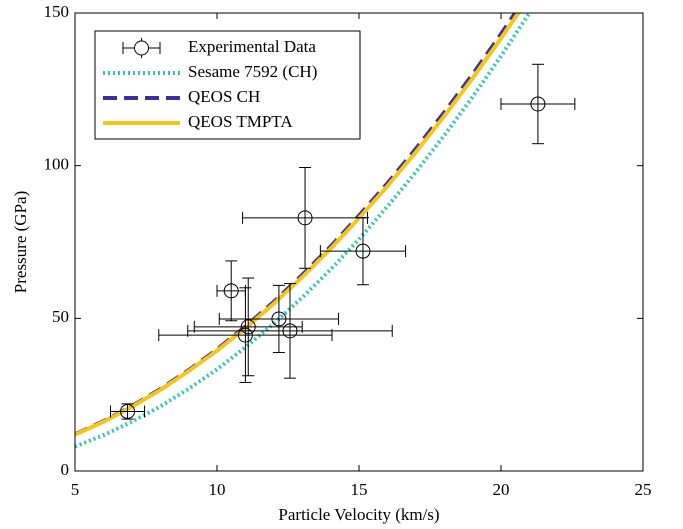 Image resolution: width=683 pixels, height=529 pixels. What do you see at coordinates (60, 316) in the screenshot?
I see `y-tick-label: 50` at bounding box center [60, 316].